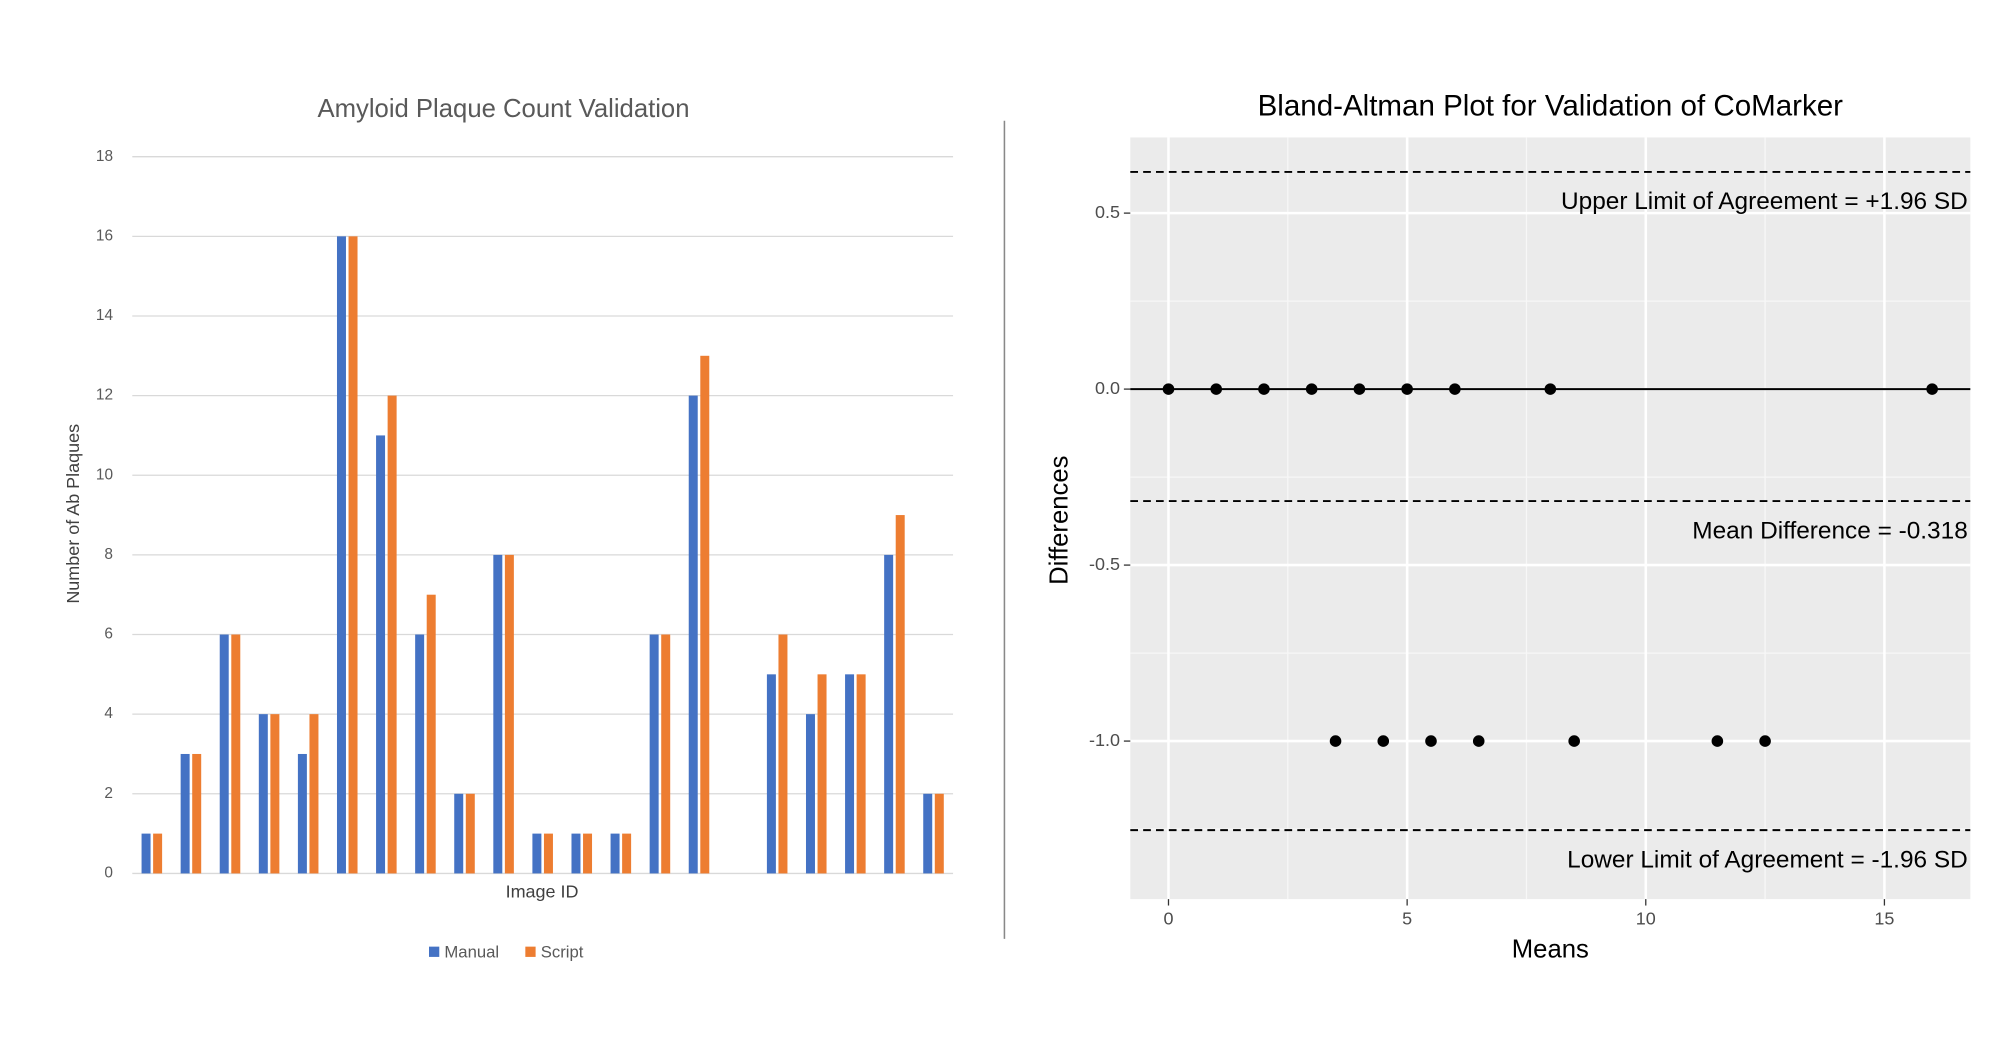 The height and width of the screenshot is (1058, 2014). Describe the element at coordinates (104, 395) in the screenshot. I see `y-tick-label: 12` at that location.